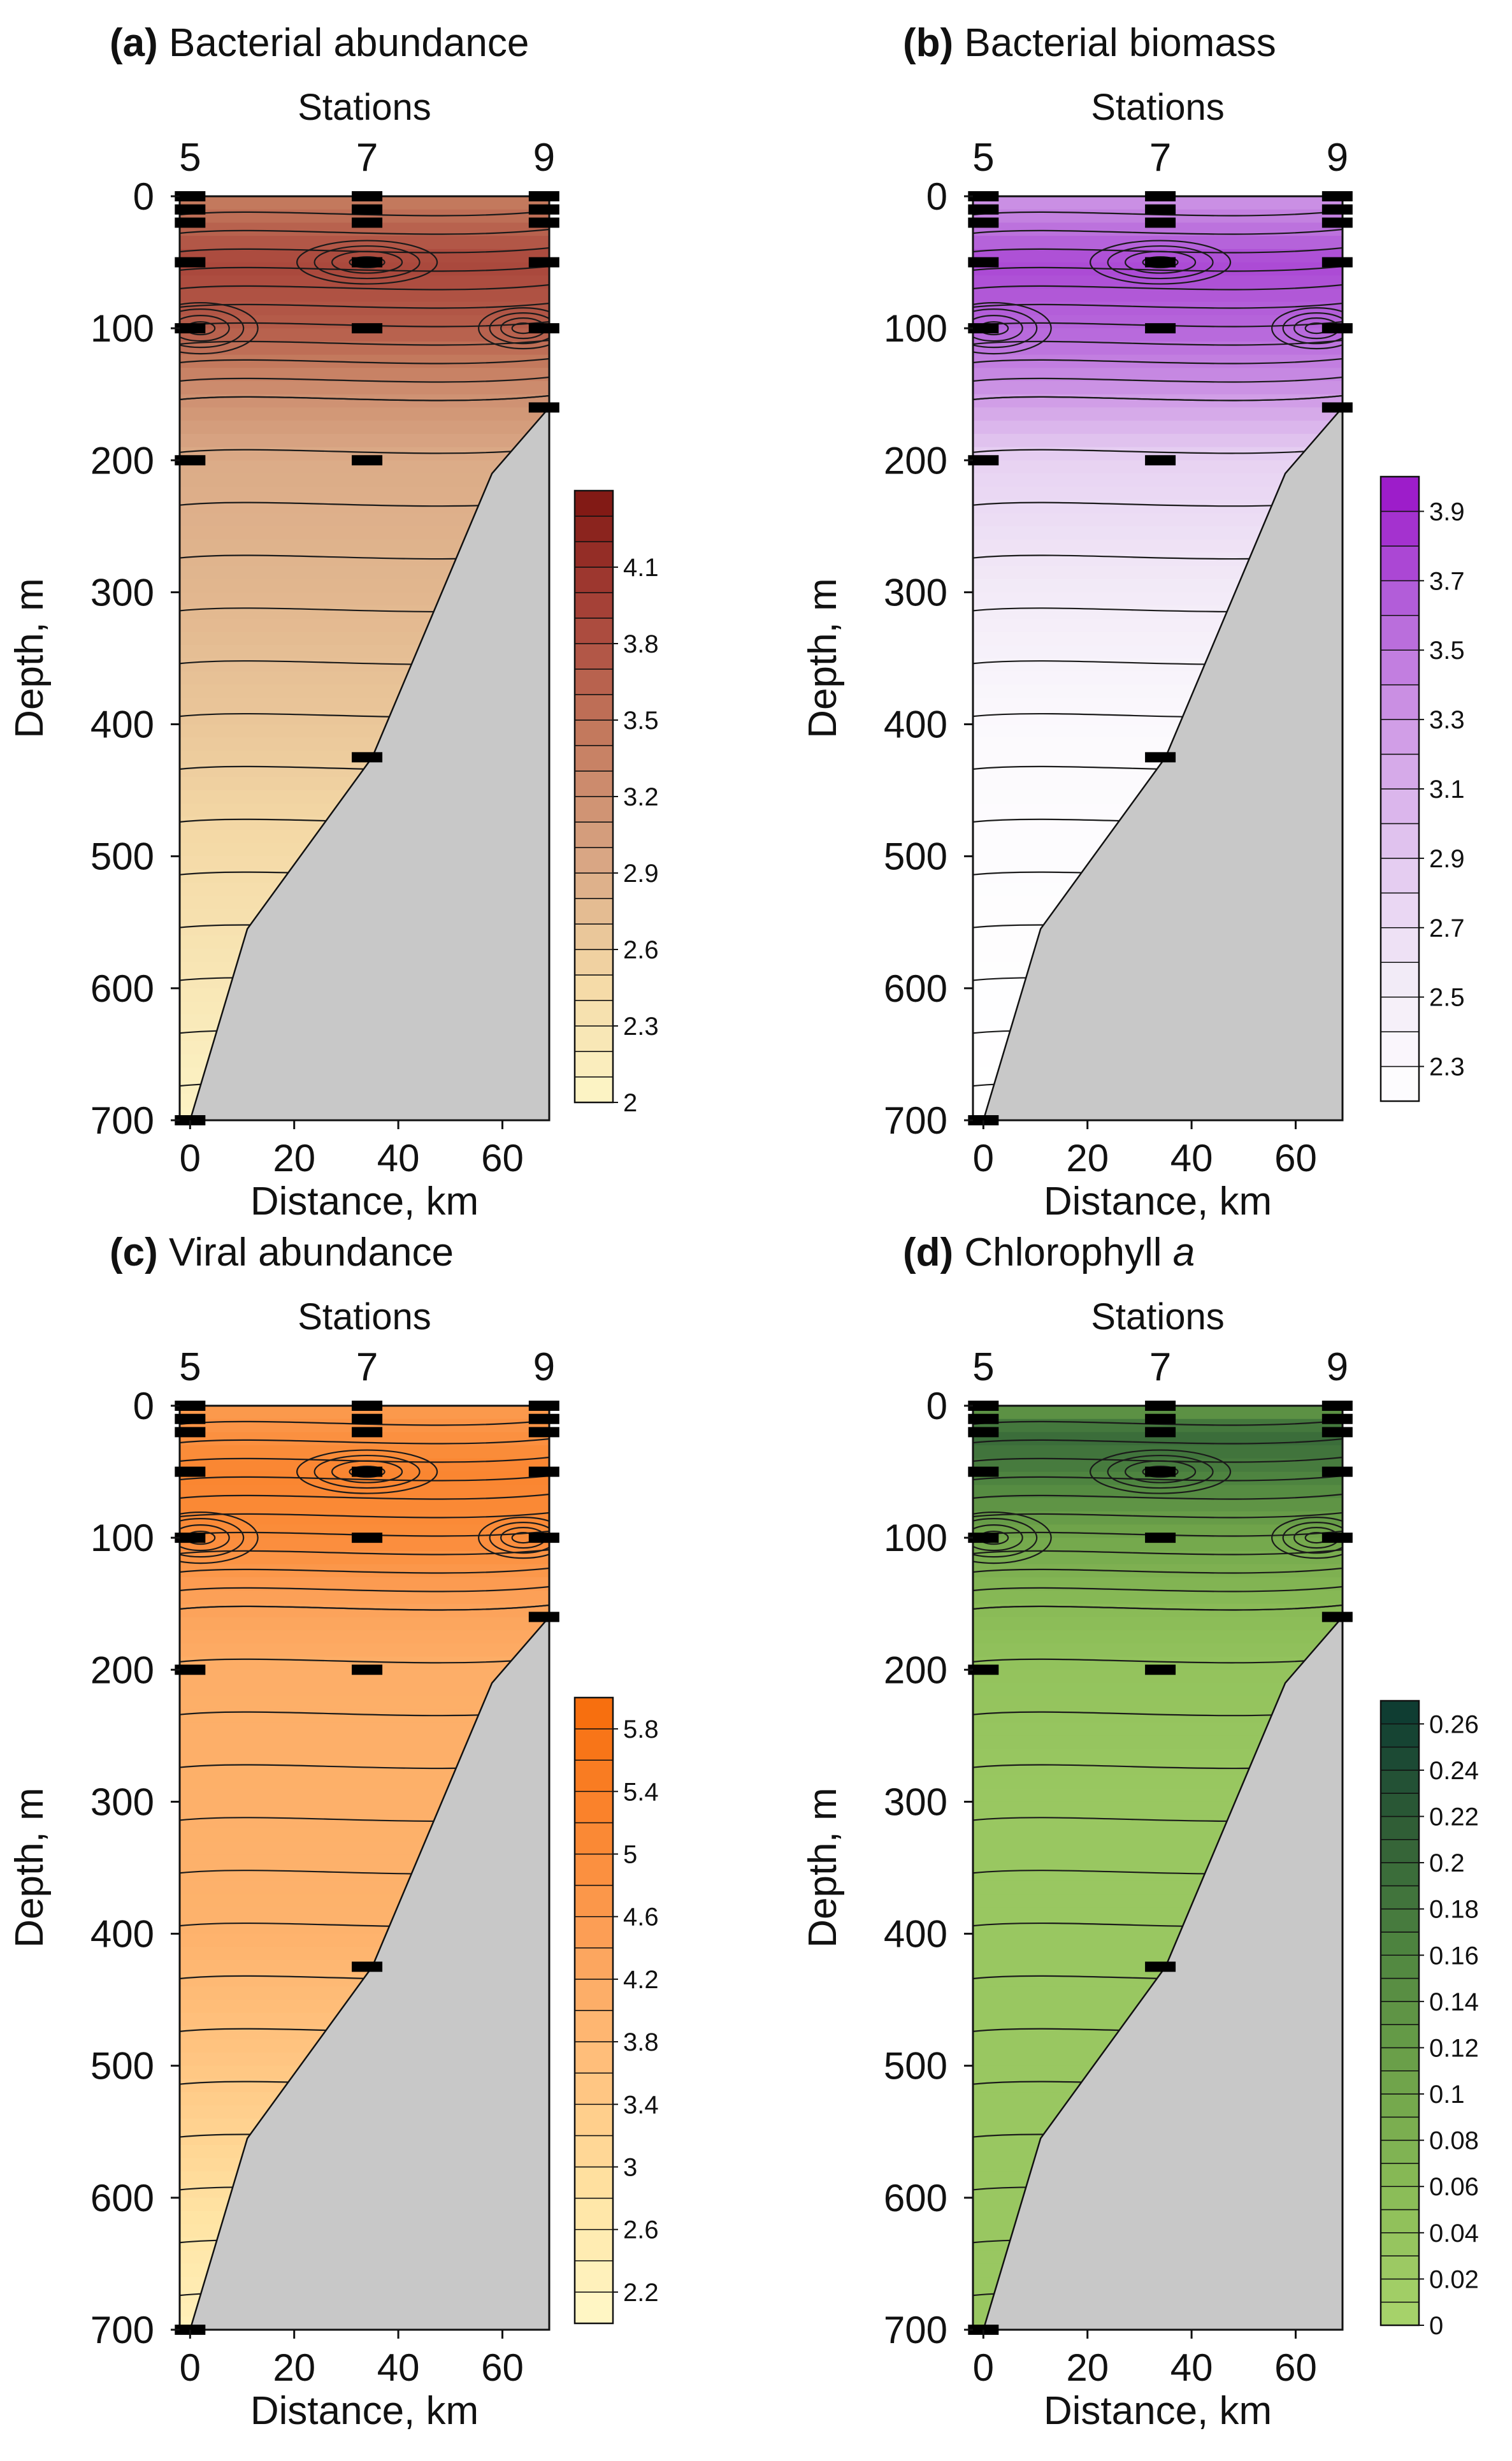 The height and width of the screenshot is (2461, 1512). I want to click on panel-letter: (c), so click(139, 1252).